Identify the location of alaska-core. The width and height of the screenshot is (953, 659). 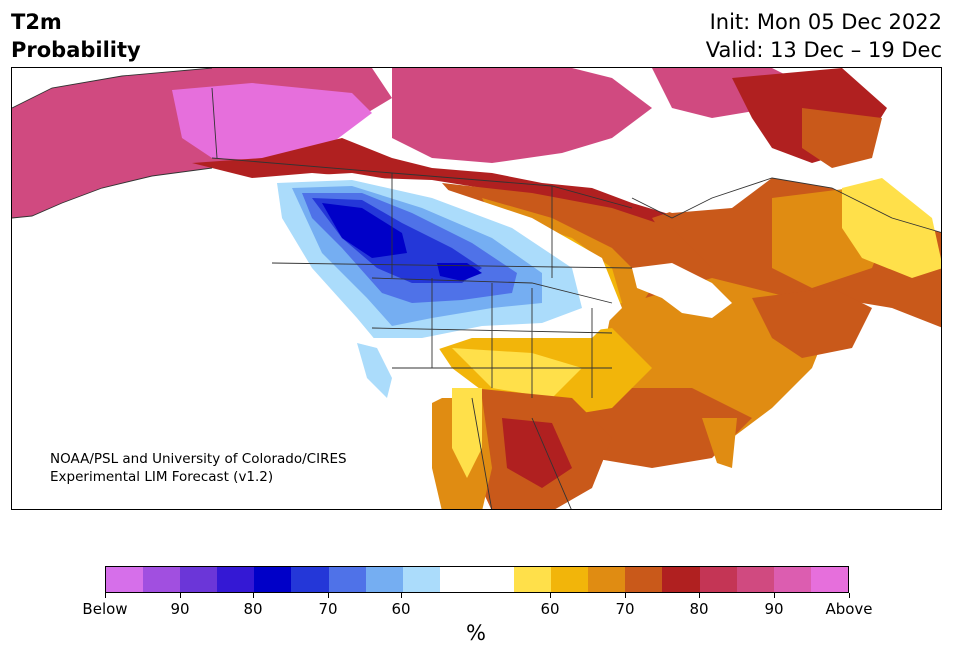
(272, 121).